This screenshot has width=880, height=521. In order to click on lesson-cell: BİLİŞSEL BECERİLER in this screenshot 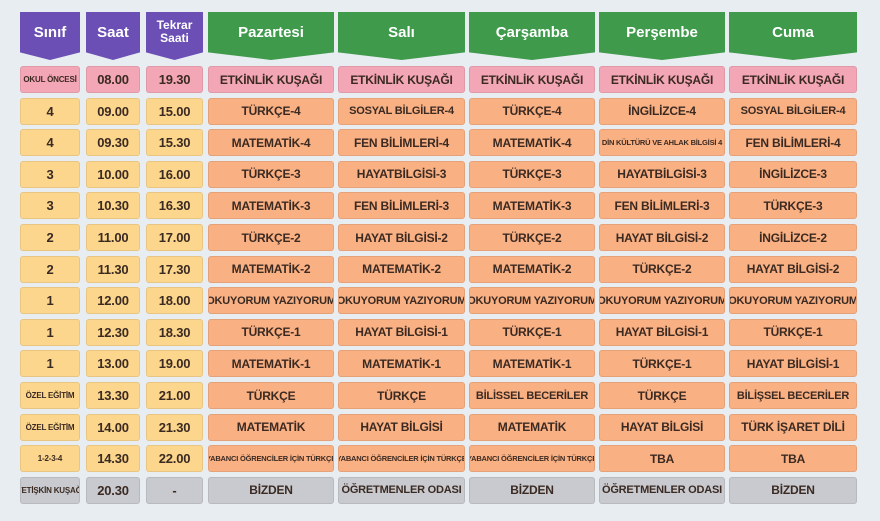, I will do `click(793, 395)`.